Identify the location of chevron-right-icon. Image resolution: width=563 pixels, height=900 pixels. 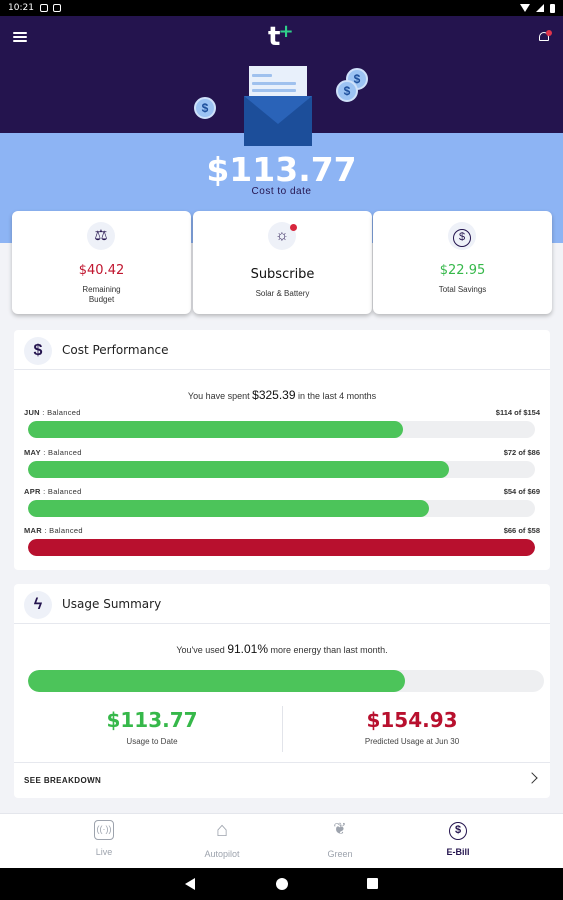
(532, 778).